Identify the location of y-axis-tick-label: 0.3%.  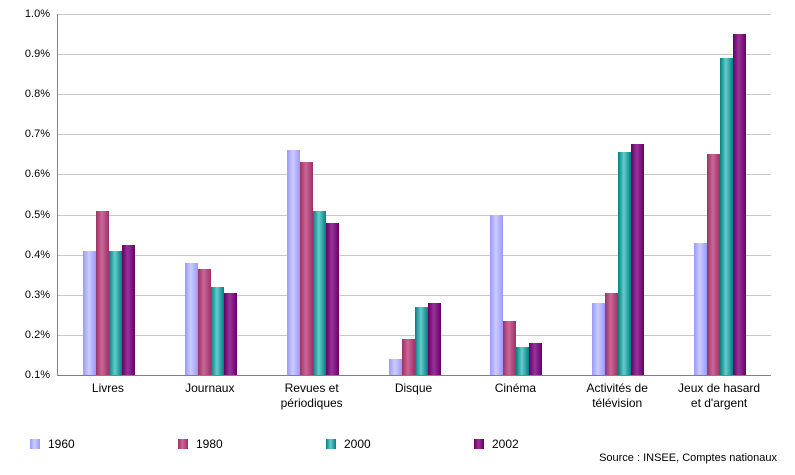
(37, 294).